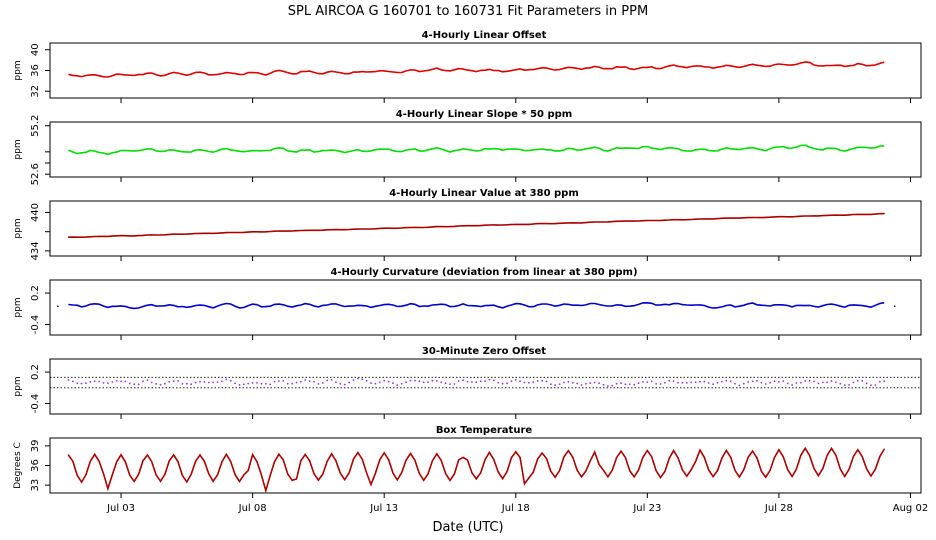  Describe the element at coordinates (18, 149) in the screenshot. I see `ylabel-linear-slope: ppm` at that location.